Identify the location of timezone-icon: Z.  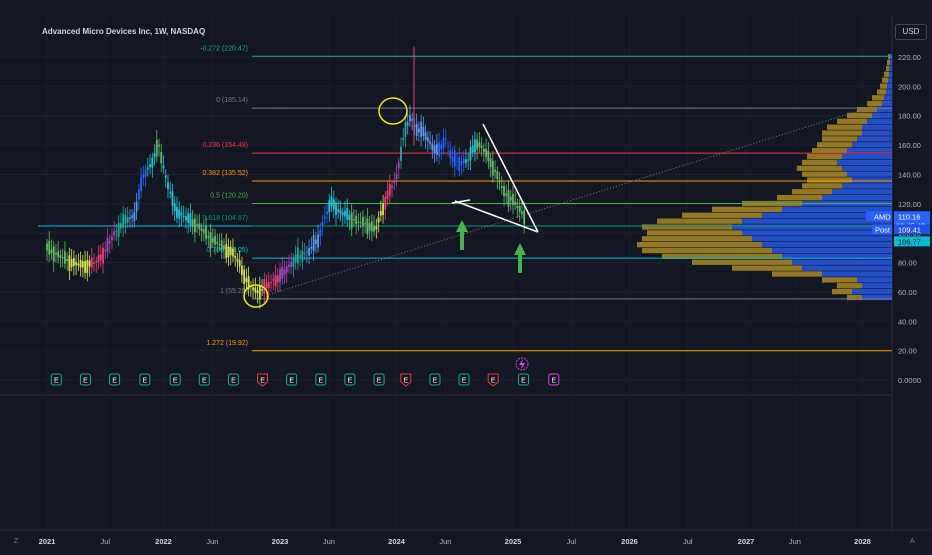
(16, 541).